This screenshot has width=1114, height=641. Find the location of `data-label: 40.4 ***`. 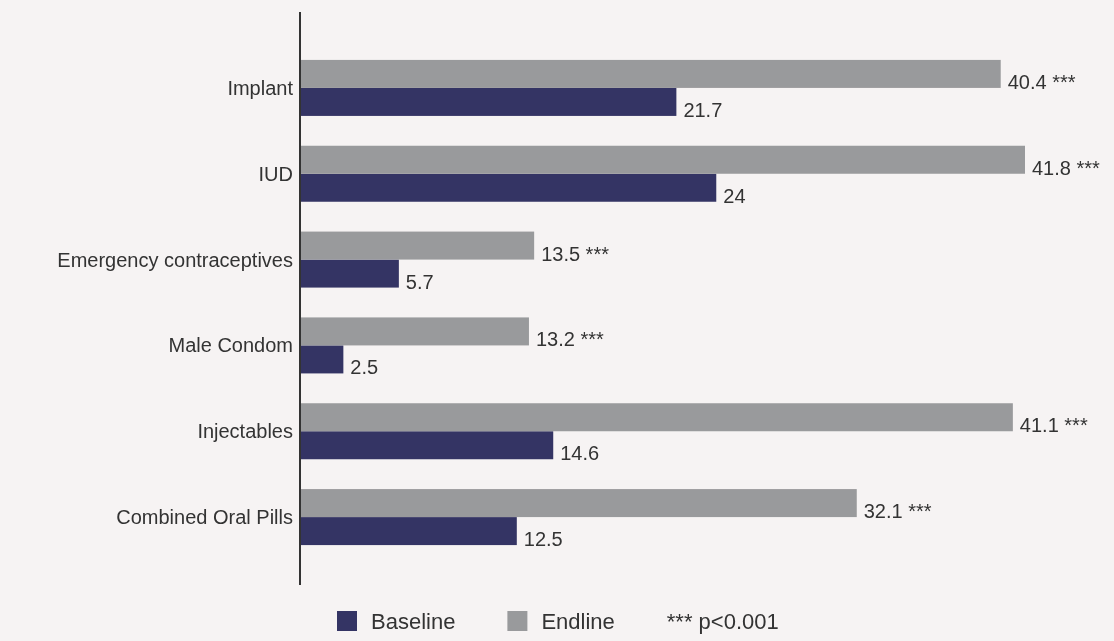

data-label: 40.4 *** is located at coordinates (1041, 81).